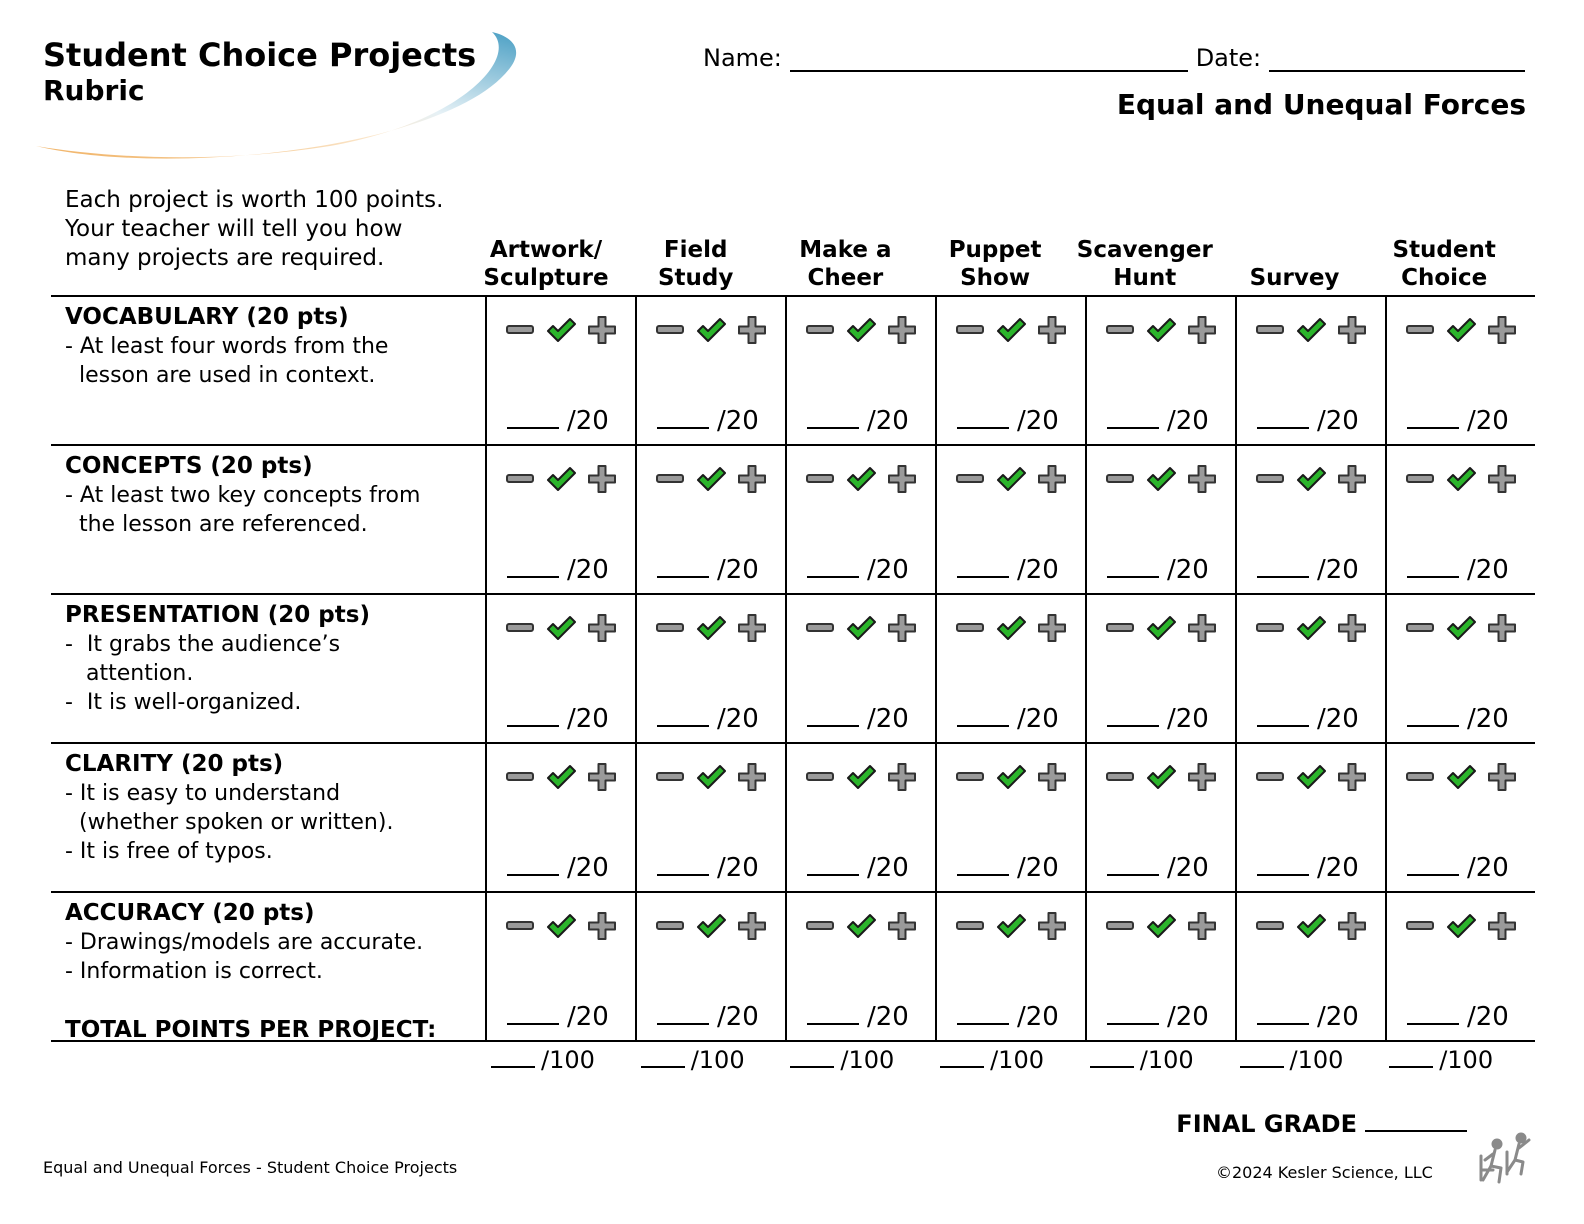 This screenshot has height=1224, width=1584. What do you see at coordinates (543, 1060) in the screenshot?
I see `total-score-artwork-sculpture: /100` at bounding box center [543, 1060].